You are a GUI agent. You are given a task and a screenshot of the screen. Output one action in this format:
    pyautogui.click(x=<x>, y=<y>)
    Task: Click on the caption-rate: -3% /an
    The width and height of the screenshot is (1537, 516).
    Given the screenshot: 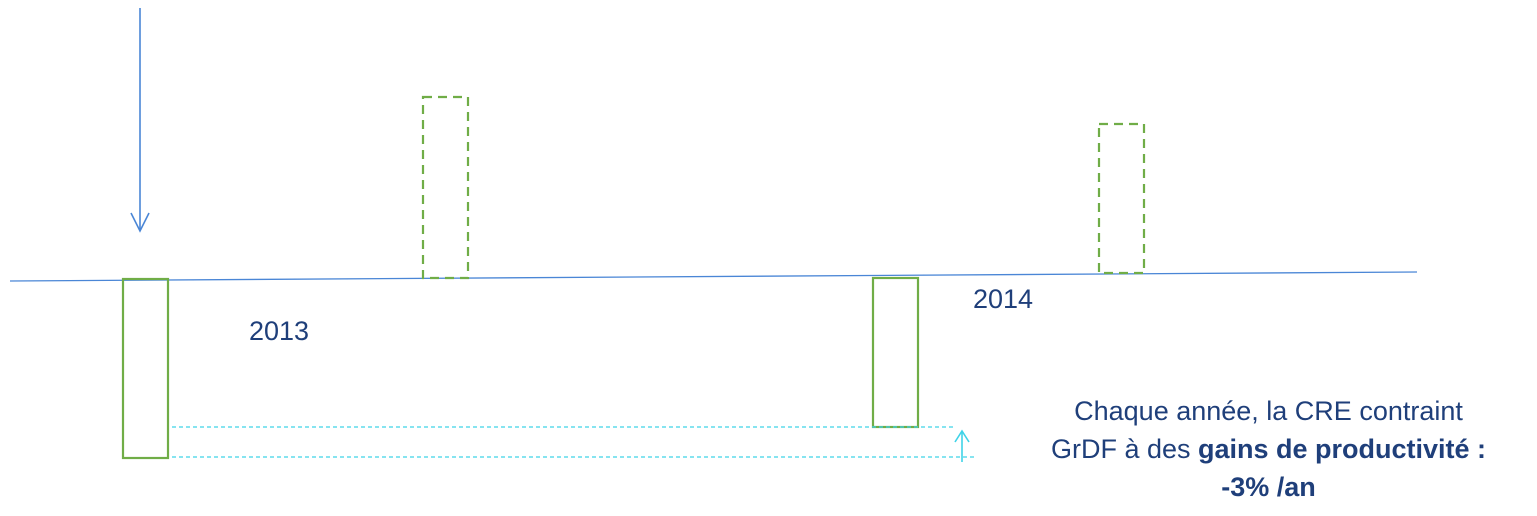 What is the action you would take?
    pyautogui.click(x=1268, y=487)
    